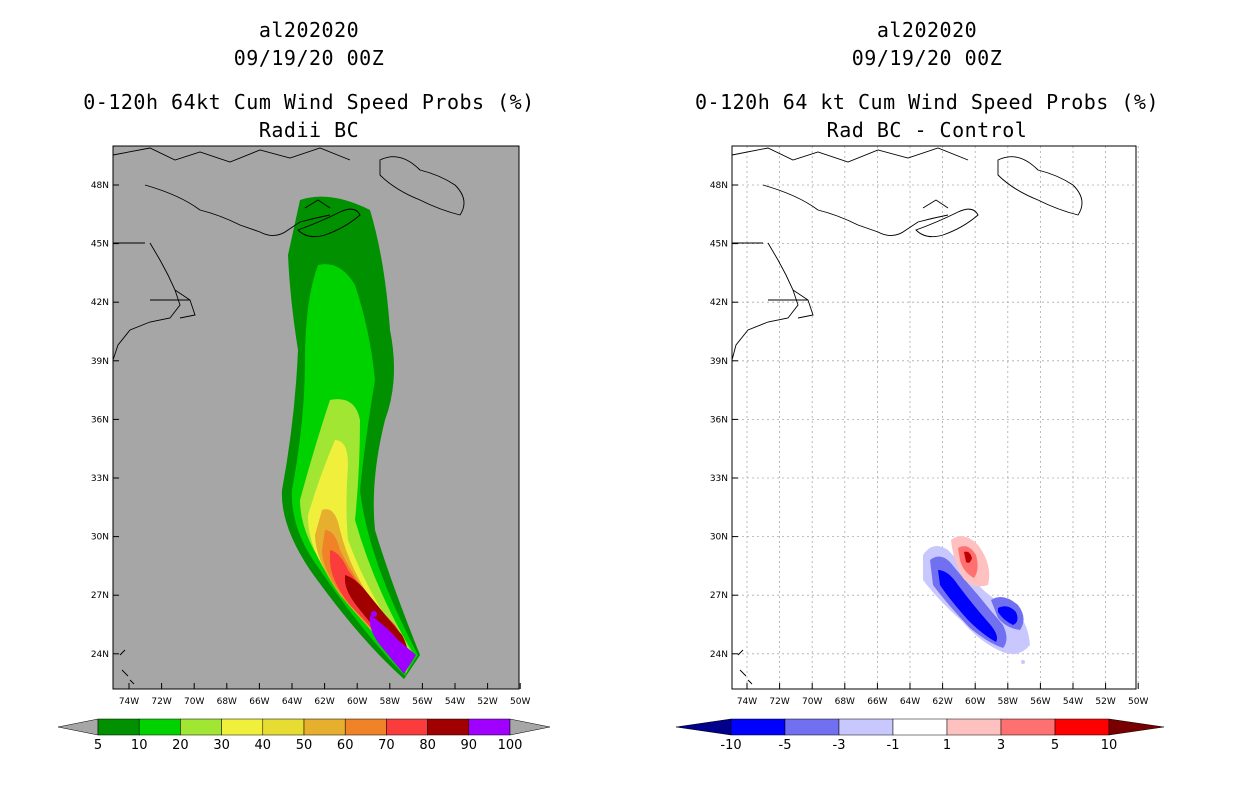  What do you see at coordinates (947, 745) in the screenshot?
I see `colorbar-label: 1` at bounding box center [947, 745].